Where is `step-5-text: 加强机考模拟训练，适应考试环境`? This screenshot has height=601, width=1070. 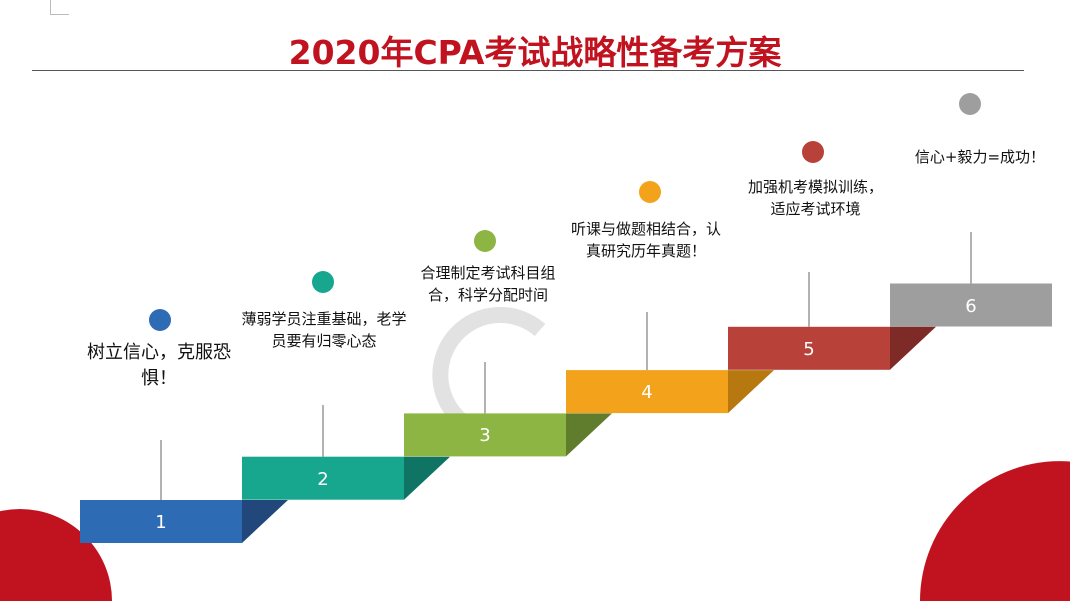 step-5-text: 加强机考模拟训练，适应考试环境 is located at coordinates (816, 198).